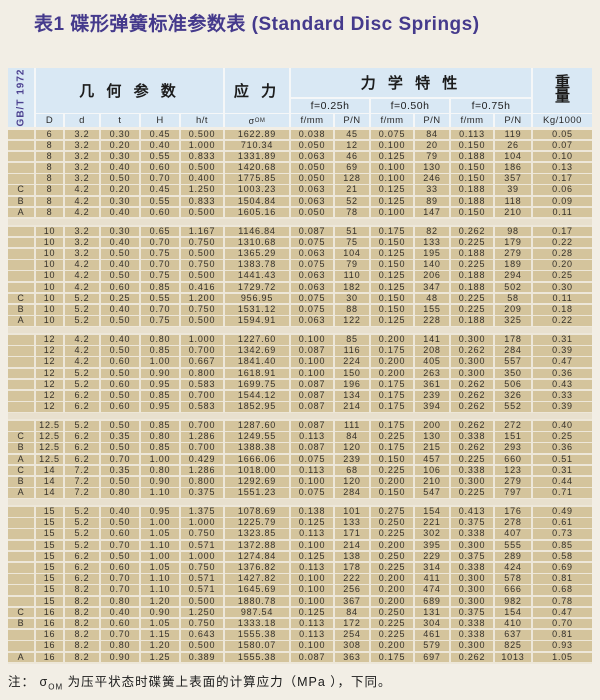  I want to click on footnote-sigma-sub: OM, so click(56, 687).